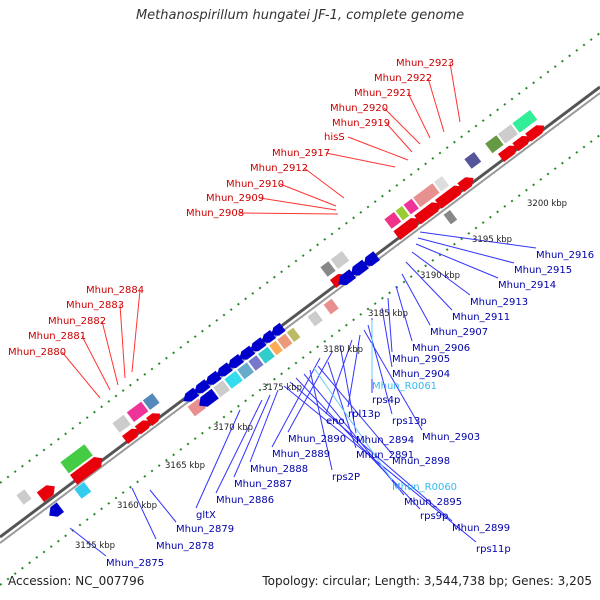 This screenshot has height=600, width=600. I want to click on gene-label: hisS, so click(334, 137).